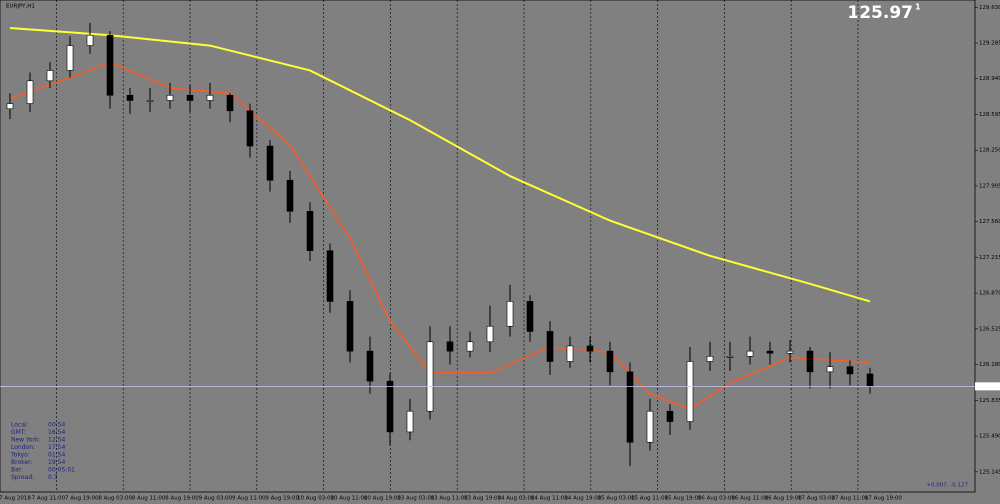 This screenshot has width=1000, height=504. I want to click on y-tick-label: 126.870, so click(989, 294).